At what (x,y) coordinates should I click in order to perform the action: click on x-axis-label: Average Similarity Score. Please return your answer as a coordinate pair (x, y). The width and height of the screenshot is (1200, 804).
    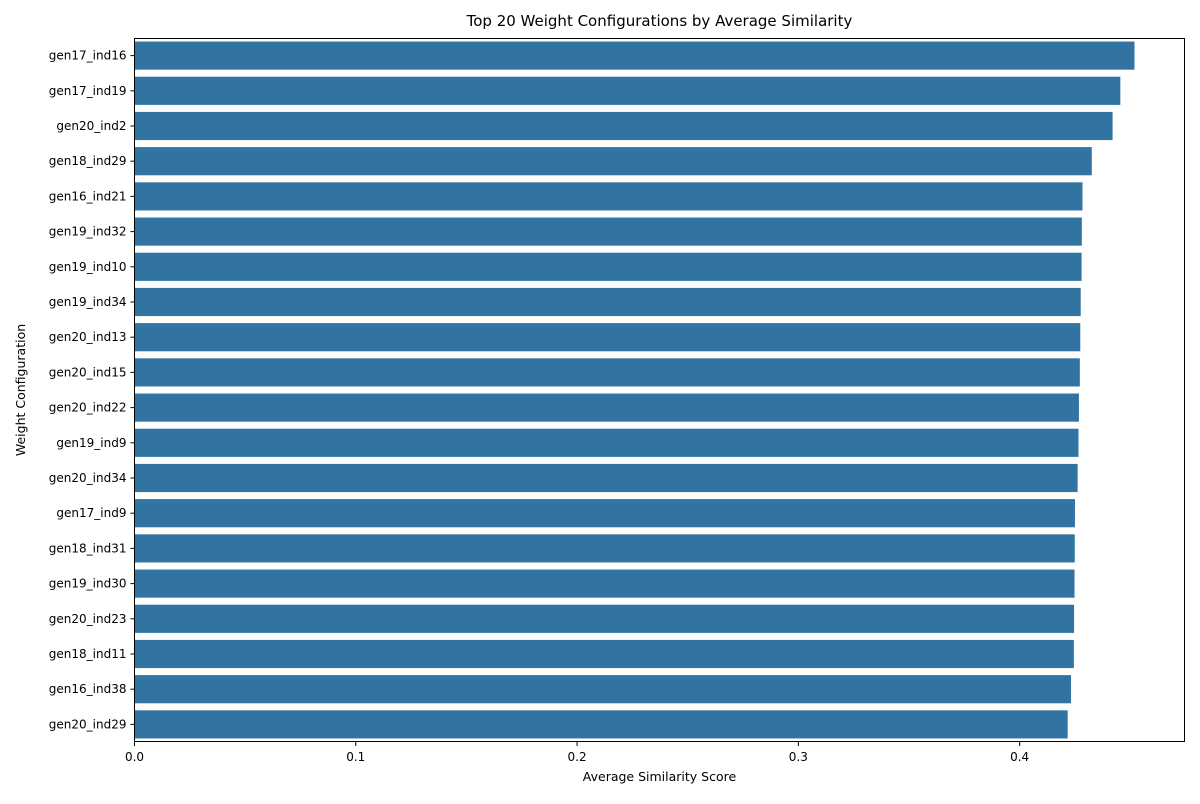
    Looking at the image, I should click on (660, 776).